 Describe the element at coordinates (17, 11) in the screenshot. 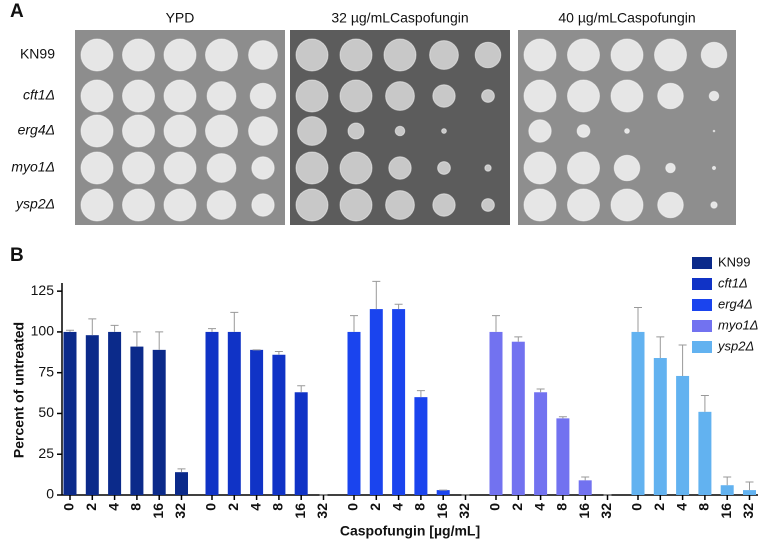

I see `panel-label: A` at that location.